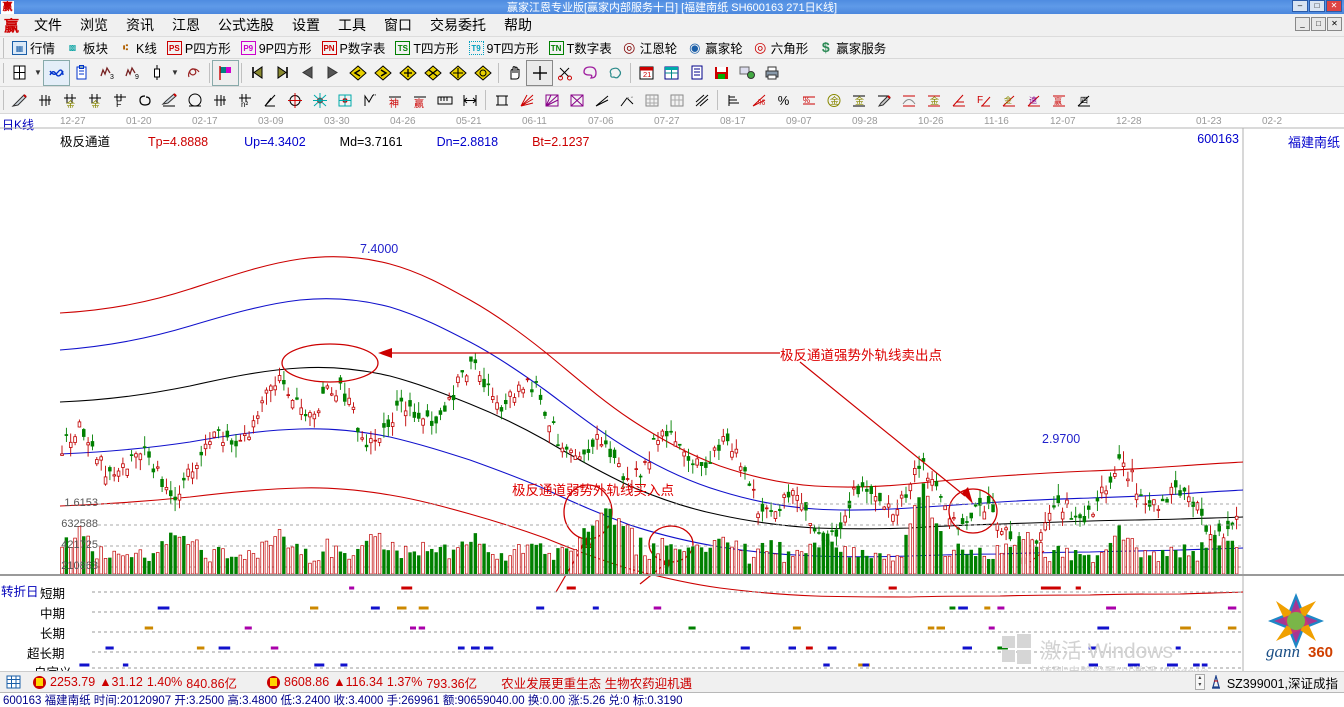 This screenshot has width=1344, height=707. I want to click on clipboard-icon, so click(81, 73).